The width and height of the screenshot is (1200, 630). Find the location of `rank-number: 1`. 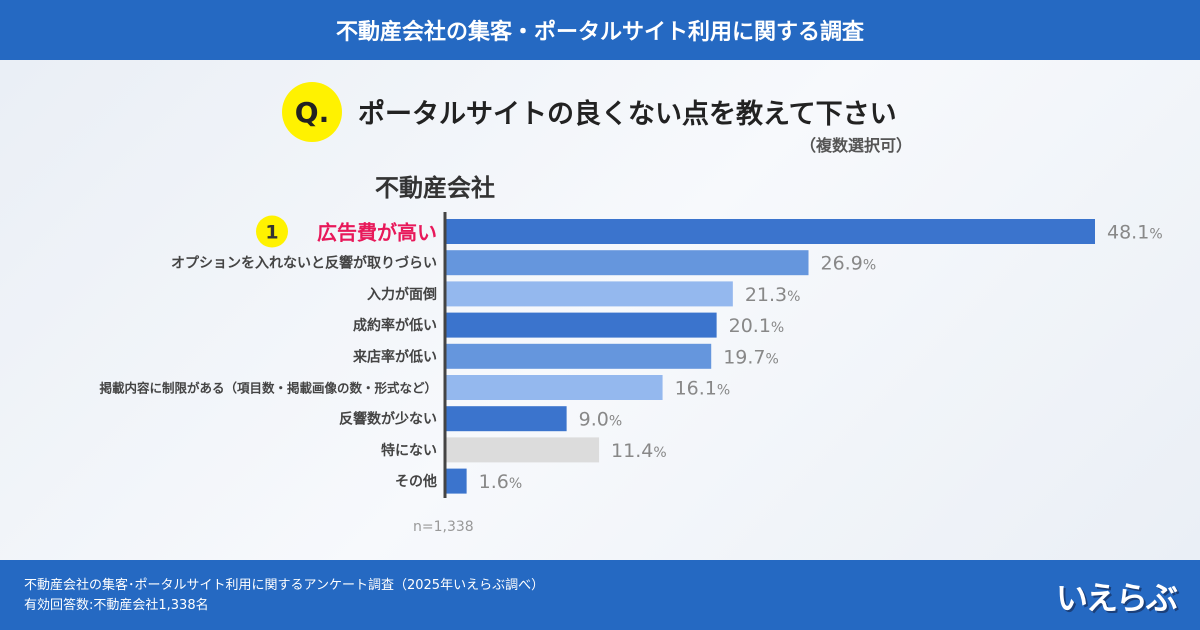

rank-number: 1 is located at coordinates (271, 233).